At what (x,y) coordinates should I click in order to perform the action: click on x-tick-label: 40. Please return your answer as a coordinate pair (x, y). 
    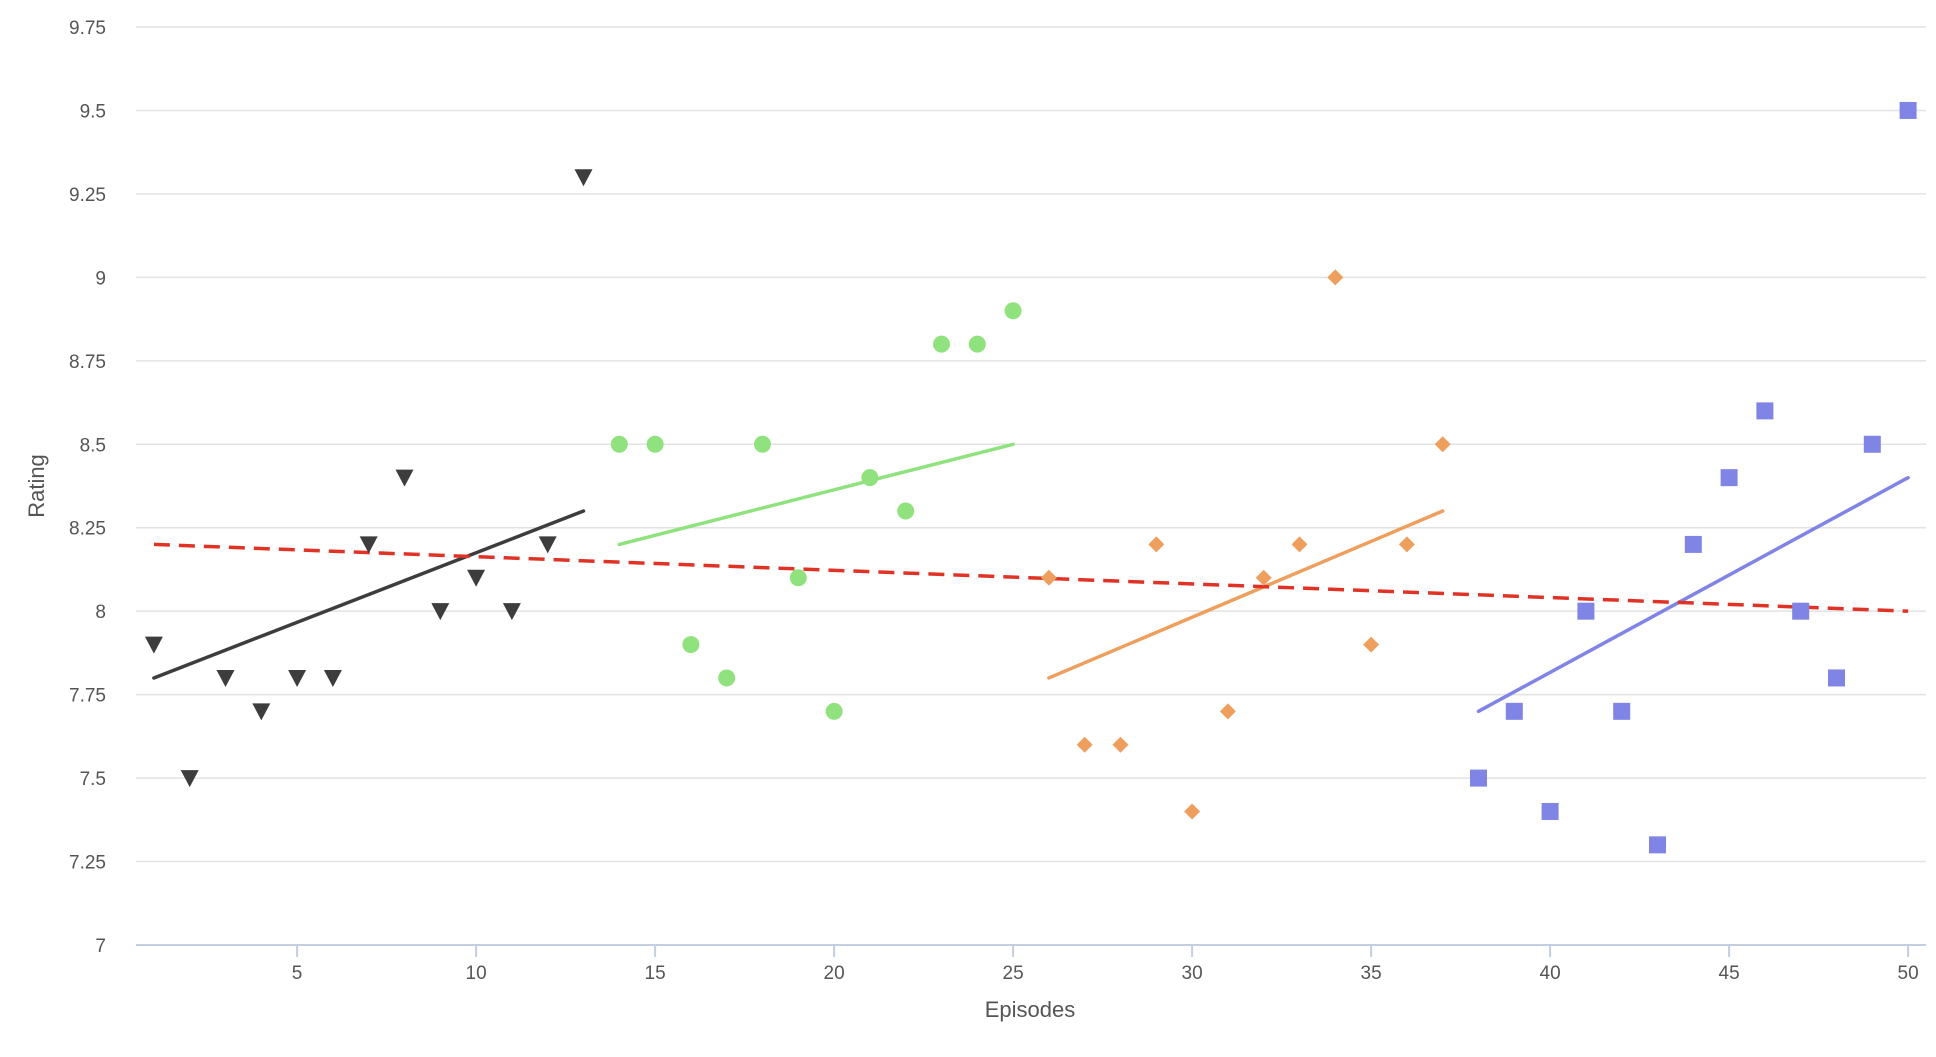
    Looking at the image, I should click on (1550, 973).